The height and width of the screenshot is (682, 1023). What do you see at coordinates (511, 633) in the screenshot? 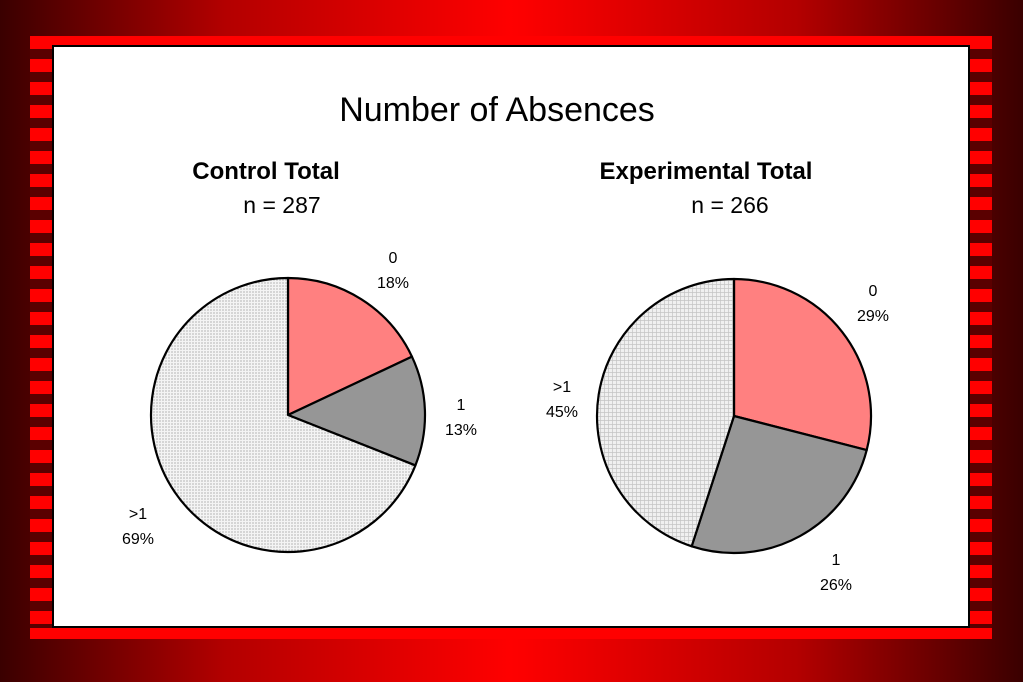
I see `frame-bottom-border` at bounding box center [511, 633].